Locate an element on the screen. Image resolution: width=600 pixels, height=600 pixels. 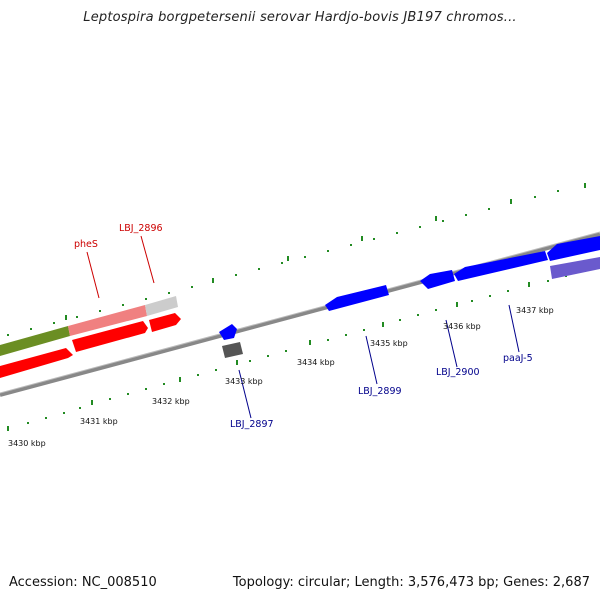
leader-phes is located at coordinates (93, 275).